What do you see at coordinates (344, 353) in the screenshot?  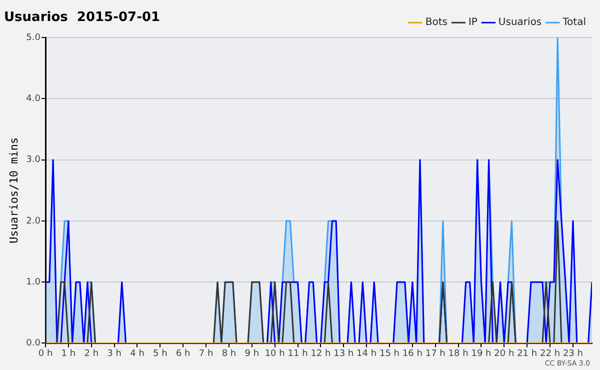 I see `x-tick-label: 13 h` at bounding box center [344, 353].